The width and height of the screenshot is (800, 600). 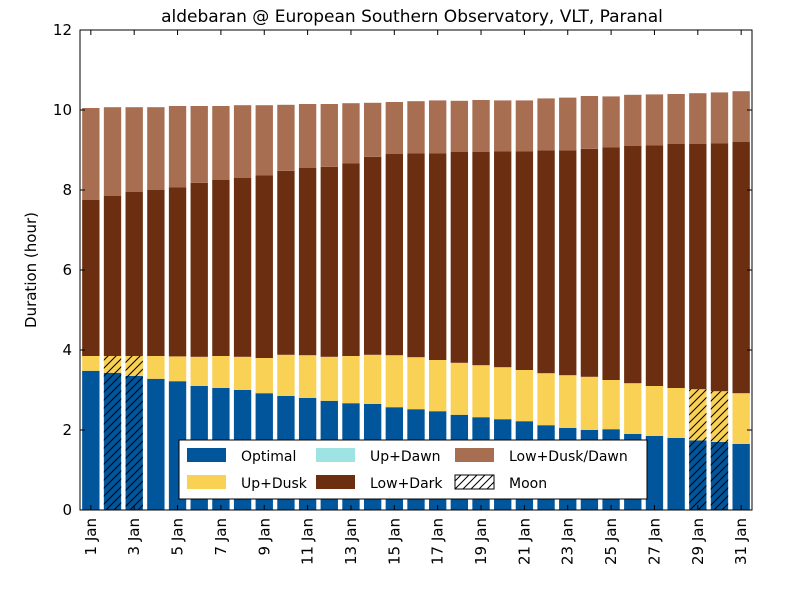 I want to click on legend-label-up-dusk: Up+Dusk, so click(x=274, y=484).